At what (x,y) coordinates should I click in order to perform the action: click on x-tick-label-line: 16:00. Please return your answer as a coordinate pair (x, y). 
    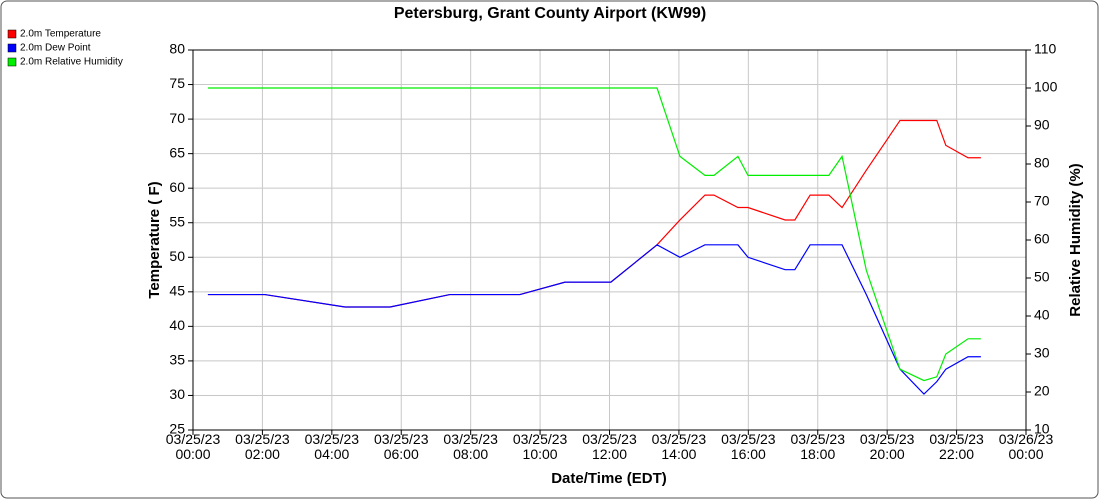
    Looking at the image, I should click on (748, 454).